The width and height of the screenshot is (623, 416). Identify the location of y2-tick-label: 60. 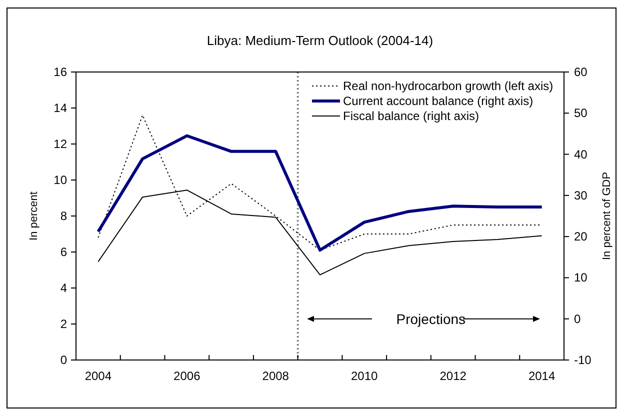
(581, 72).